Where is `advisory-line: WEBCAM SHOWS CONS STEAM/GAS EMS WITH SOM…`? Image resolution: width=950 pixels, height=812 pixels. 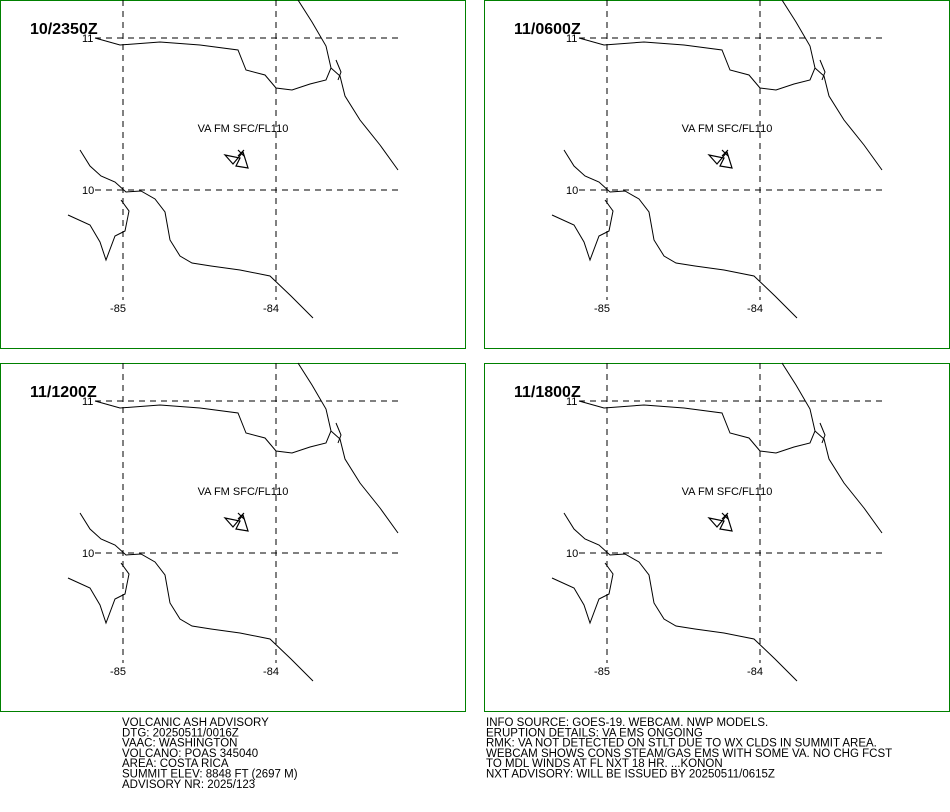 advisory-line: WEBCAM SHOWS CONS STEAM/GAS EMS WITH SOM… is located at coordinates (689, 754).